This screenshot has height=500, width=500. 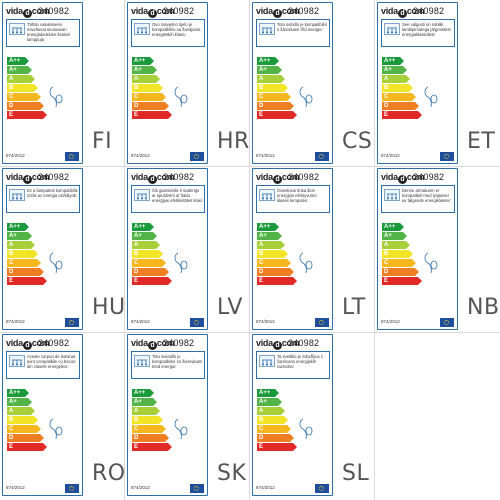 I want to click on language-code: SK, so click(x=232, y=473).